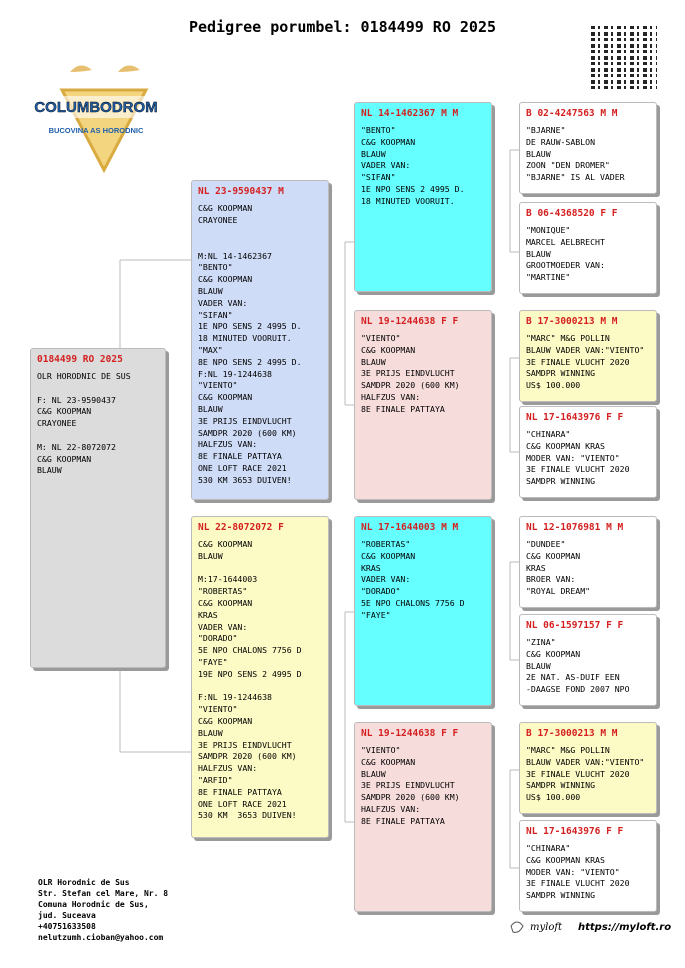  I want to click on text-line: KRAS, so click(208, 614).